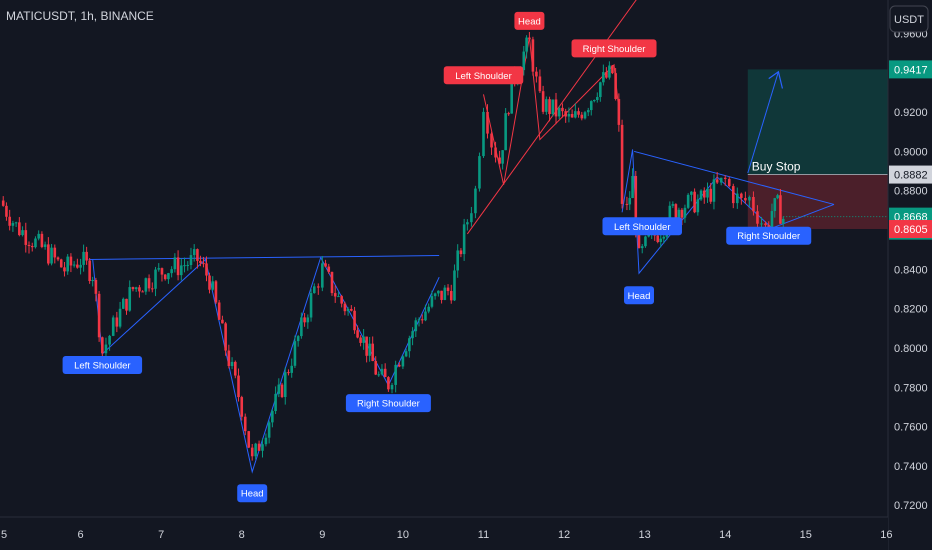  What do you see at coordinates (264, 257) in the screenshot?
I see `neckline-left` at bounding box center [264, 257].